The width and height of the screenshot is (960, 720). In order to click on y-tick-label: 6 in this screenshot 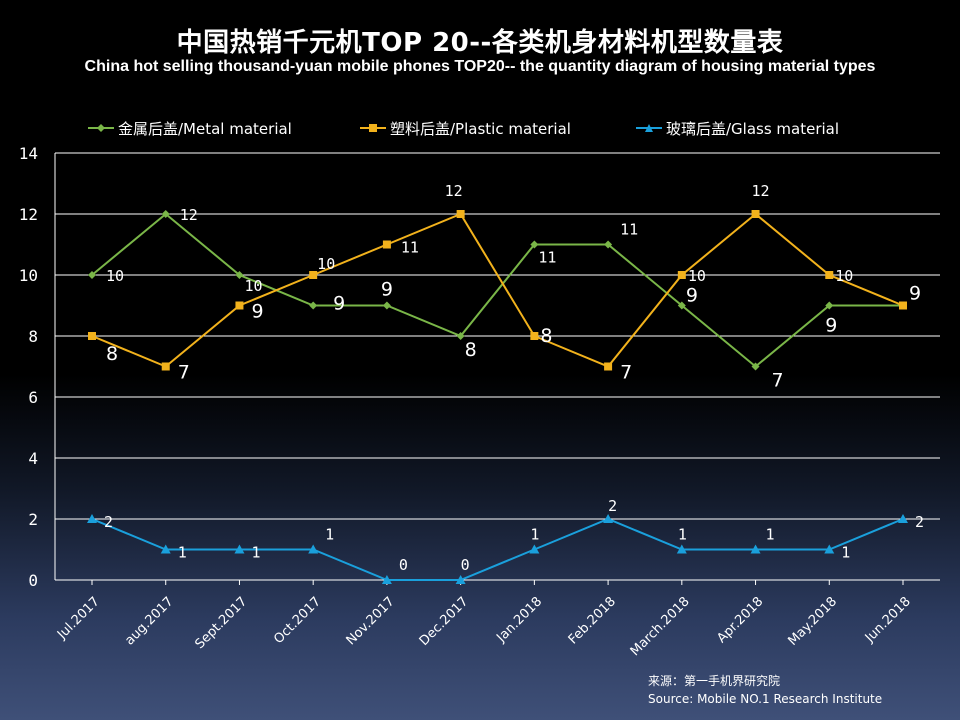, I will do `click(33, 397)`.